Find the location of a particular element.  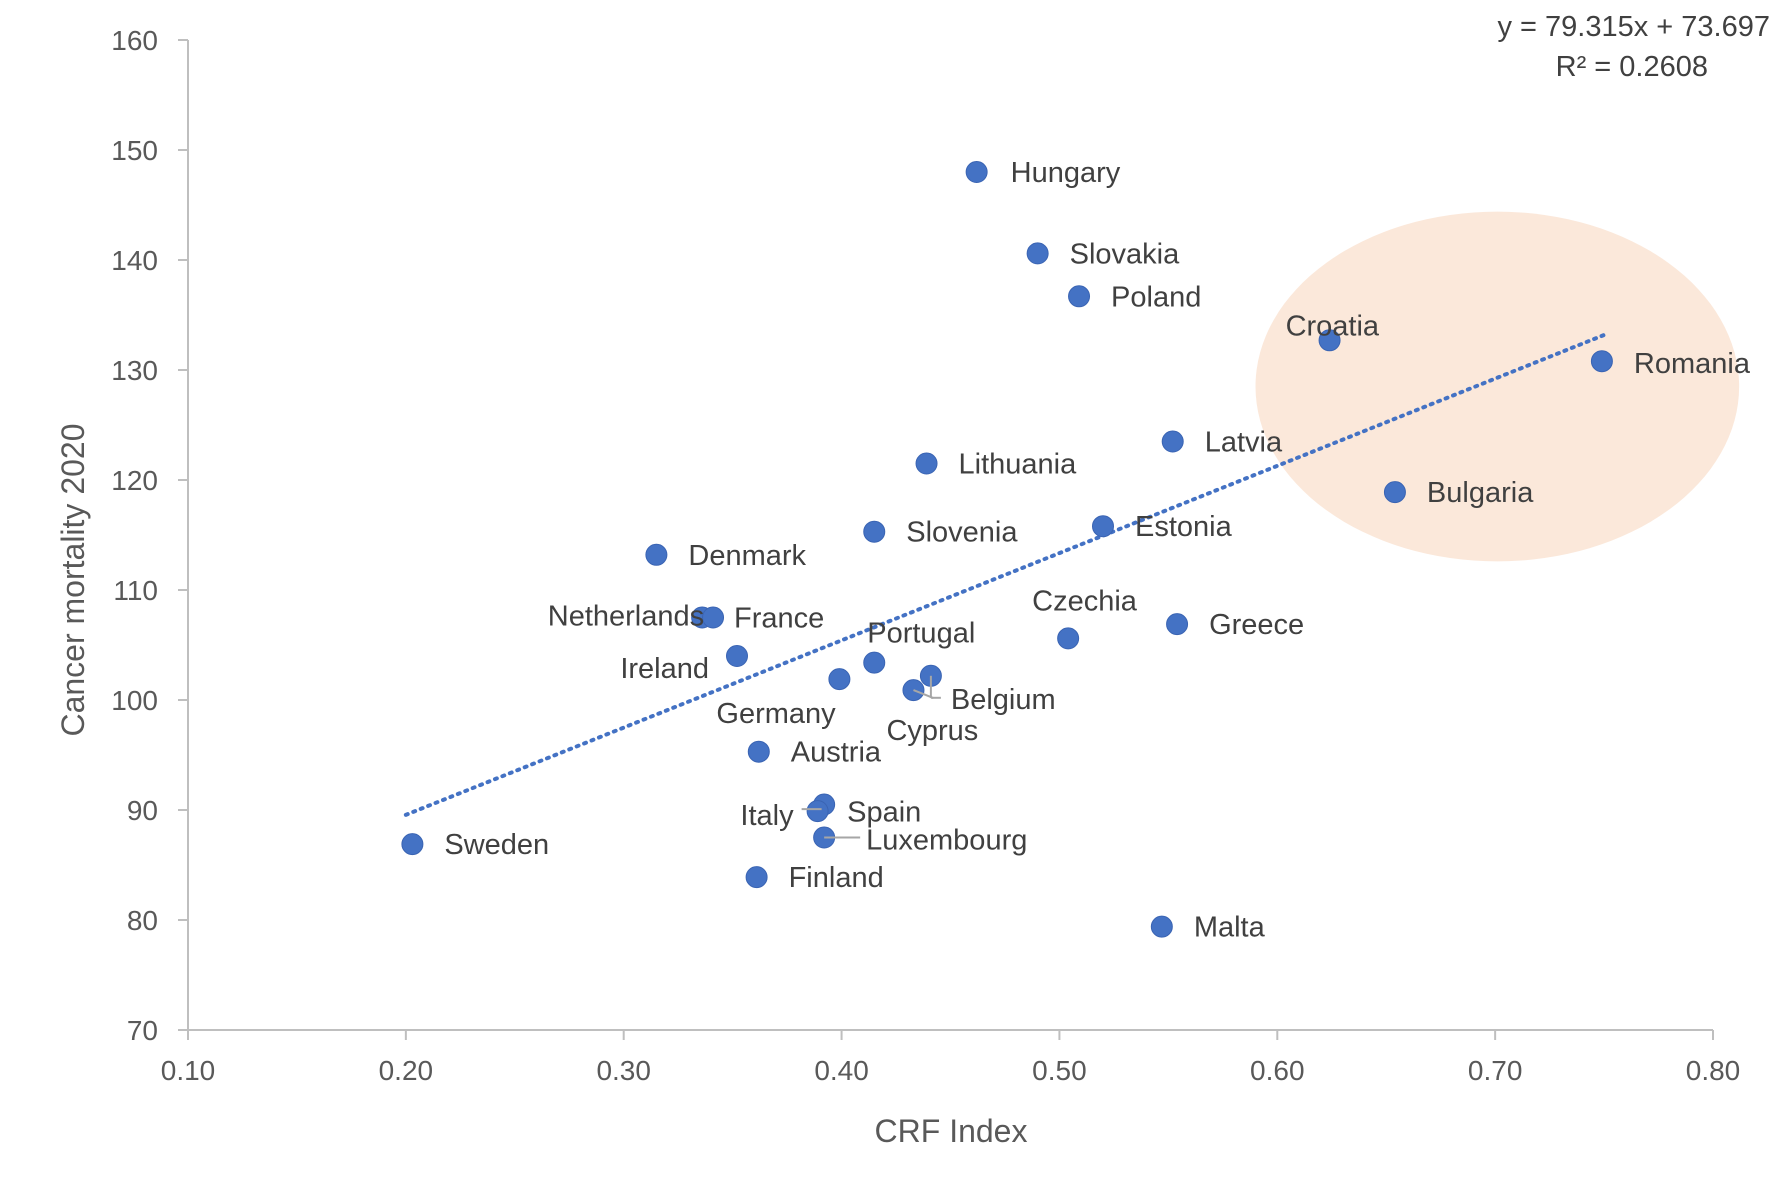

y-tick-label: 120 is located at coordinates (134, 480).